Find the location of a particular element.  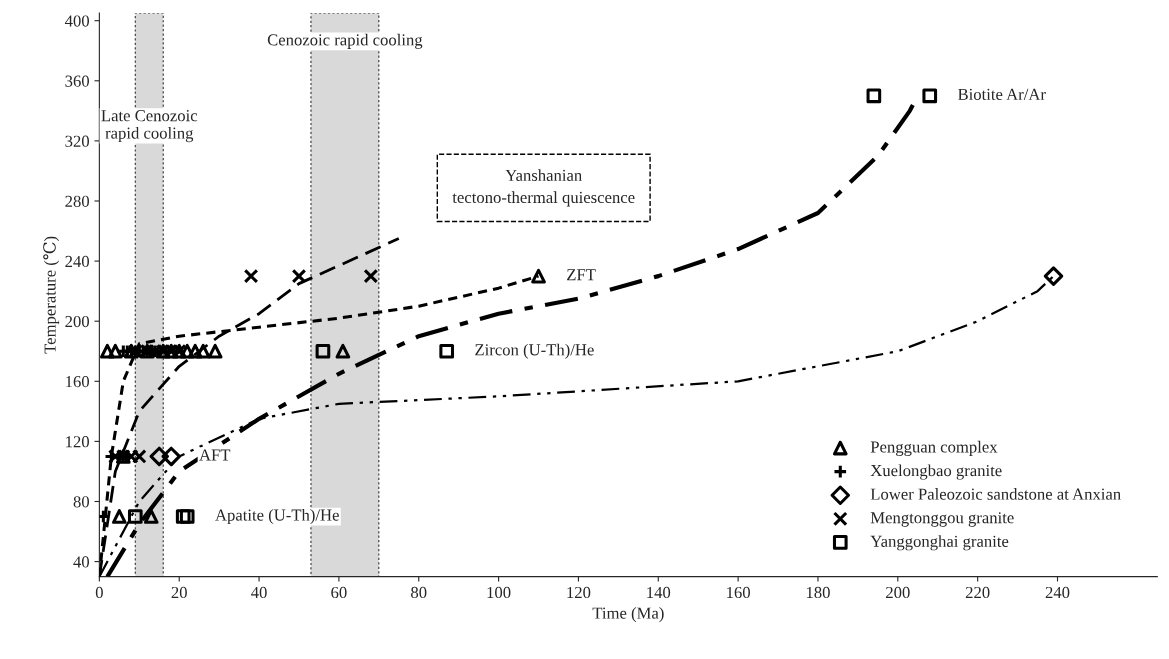

y-tick-label: 40 is located at coordinates (81, 562).